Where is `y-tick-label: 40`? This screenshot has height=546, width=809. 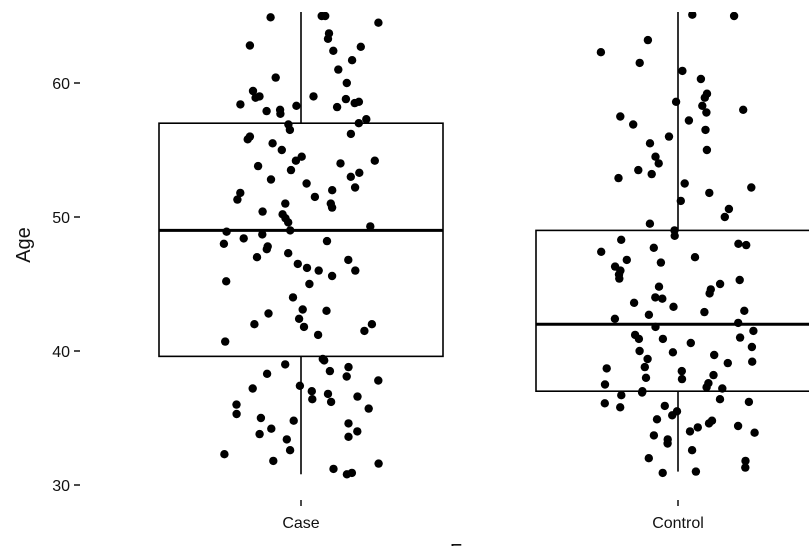 y-tick-label: 40 is located at coordinates (61, 352).